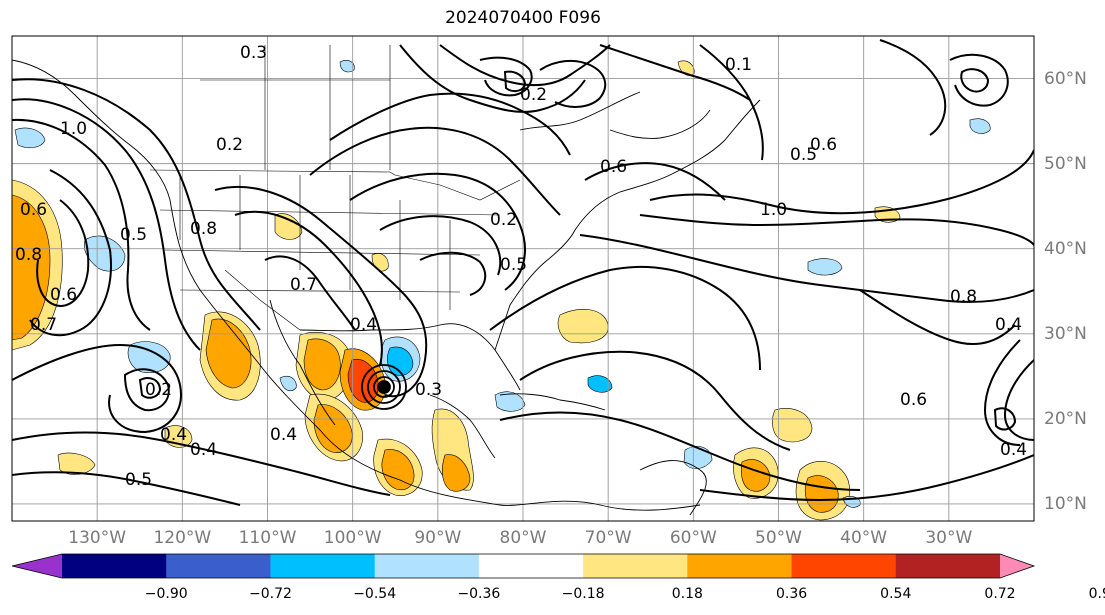  Describe the element at coordinates (97, 538) in the screenshot. I see `lon-label: 130°W` at that location.